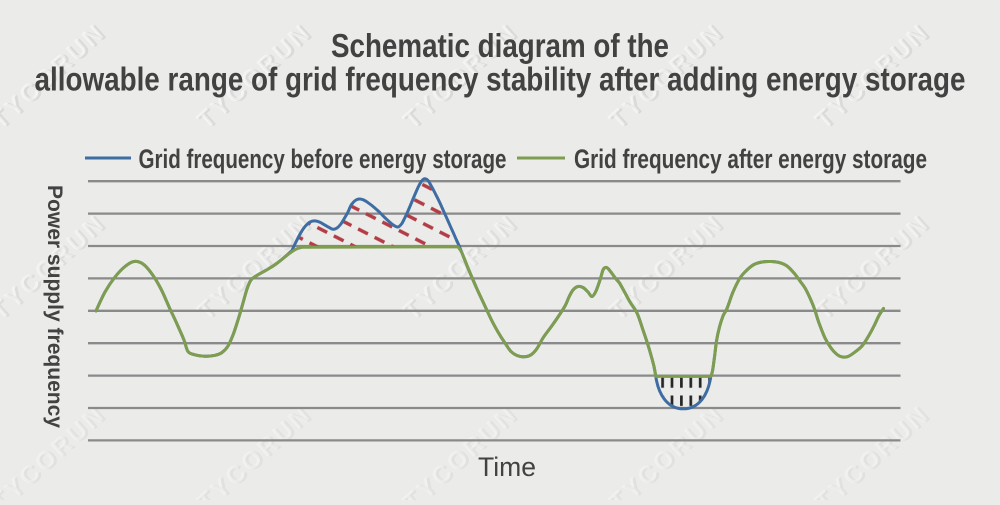 The width and height of the screenshot is (1000, 505). What do you see at coordinates (750, 159) in the screenshot?
I see `svg-text:Grid frequency after energy st: Grid frequency after energy storage` at bounding box center [750, 159].